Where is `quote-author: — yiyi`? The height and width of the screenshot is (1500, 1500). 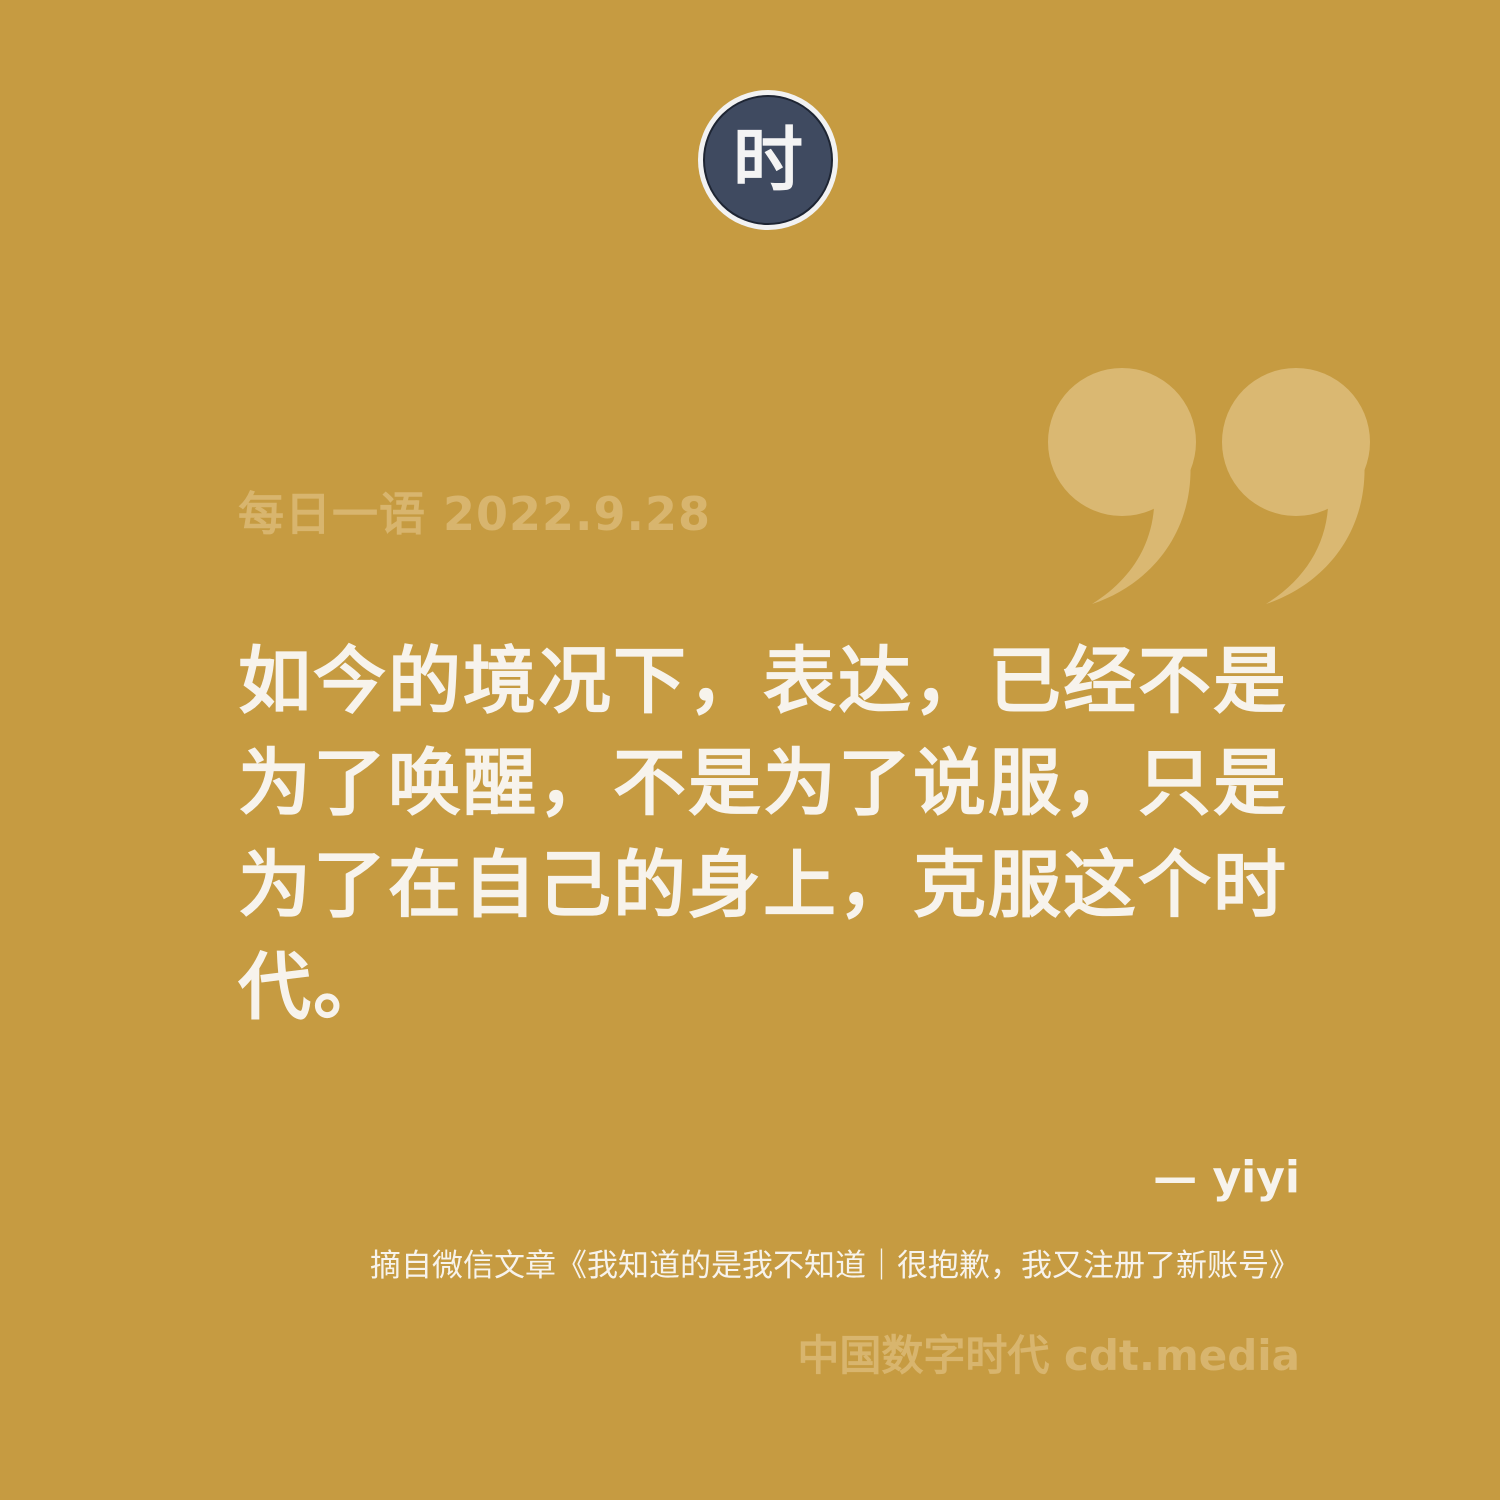
quote-author: — yiyi is located at coordinates (1226, 1177).